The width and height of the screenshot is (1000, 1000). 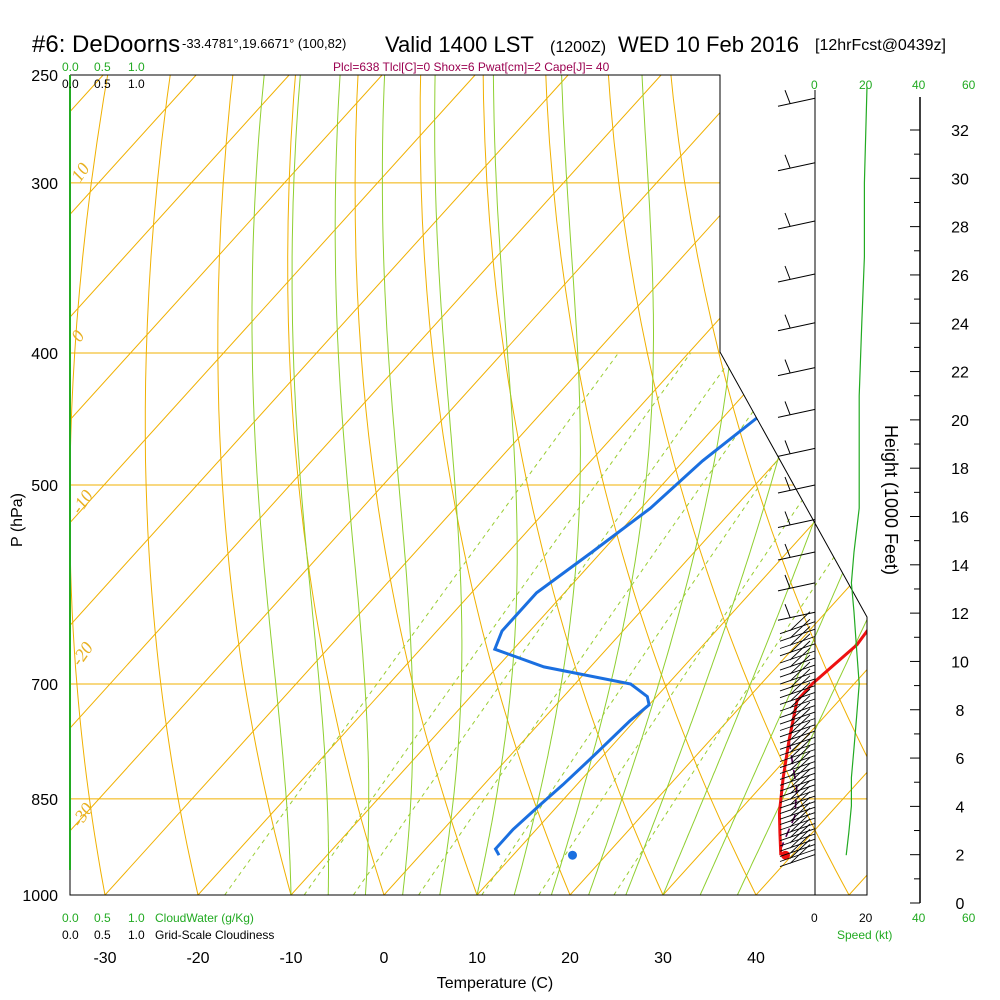 What do you see at coordinates (880, 45) in the screenshot?
I see `forecast-label: [12hrFcst@0439z]` at bounding box center [880, 45].